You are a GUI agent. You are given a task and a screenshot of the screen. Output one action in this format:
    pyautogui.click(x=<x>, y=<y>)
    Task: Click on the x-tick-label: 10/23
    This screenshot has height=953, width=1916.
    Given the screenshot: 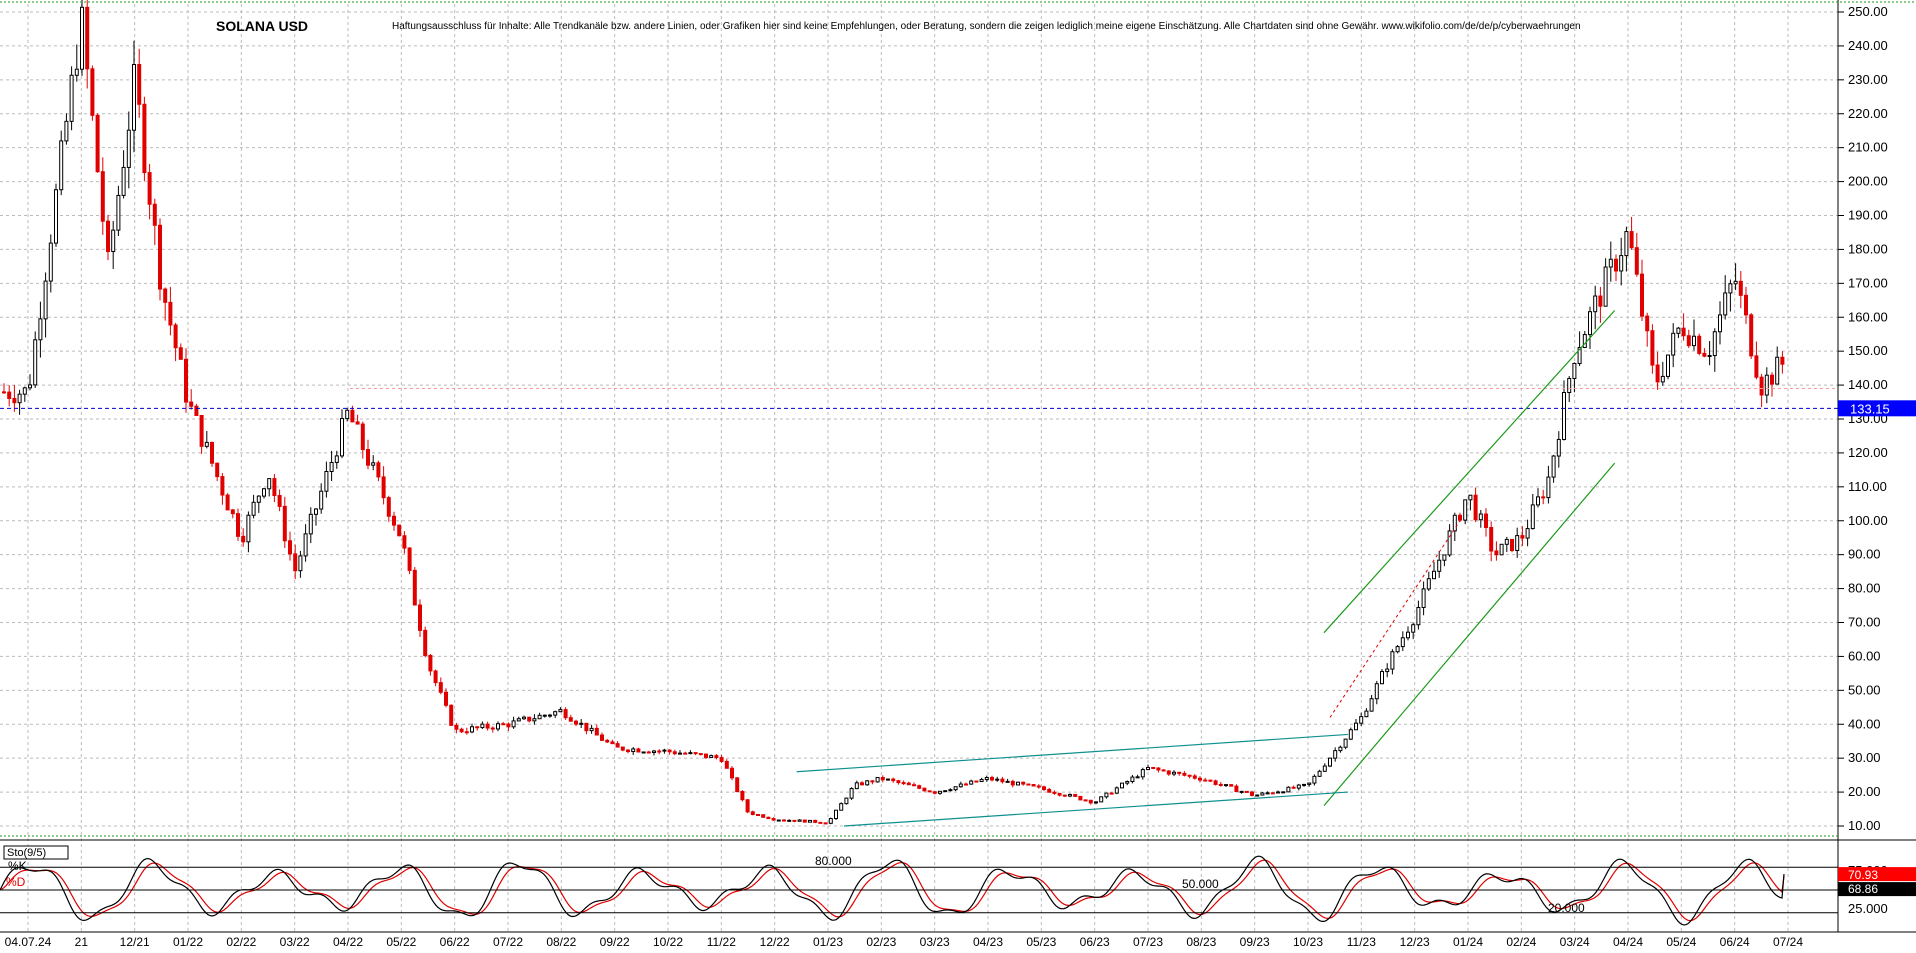 What is the action you would take?
    pyautogui.click(x=1308, y=941)
    